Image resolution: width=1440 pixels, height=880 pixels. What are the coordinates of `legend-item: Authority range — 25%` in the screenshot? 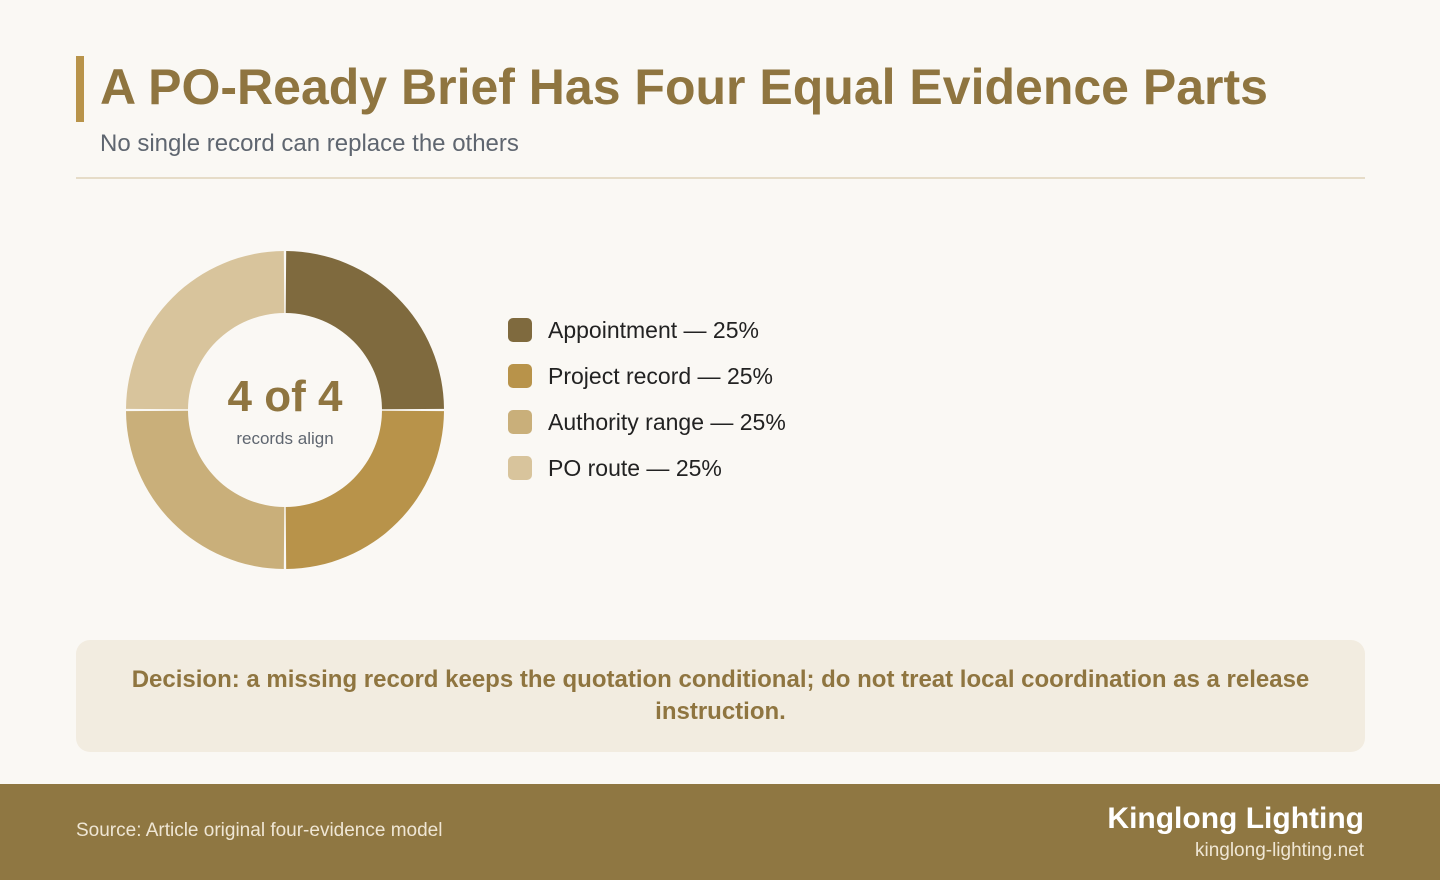 It's located at (647, 422).